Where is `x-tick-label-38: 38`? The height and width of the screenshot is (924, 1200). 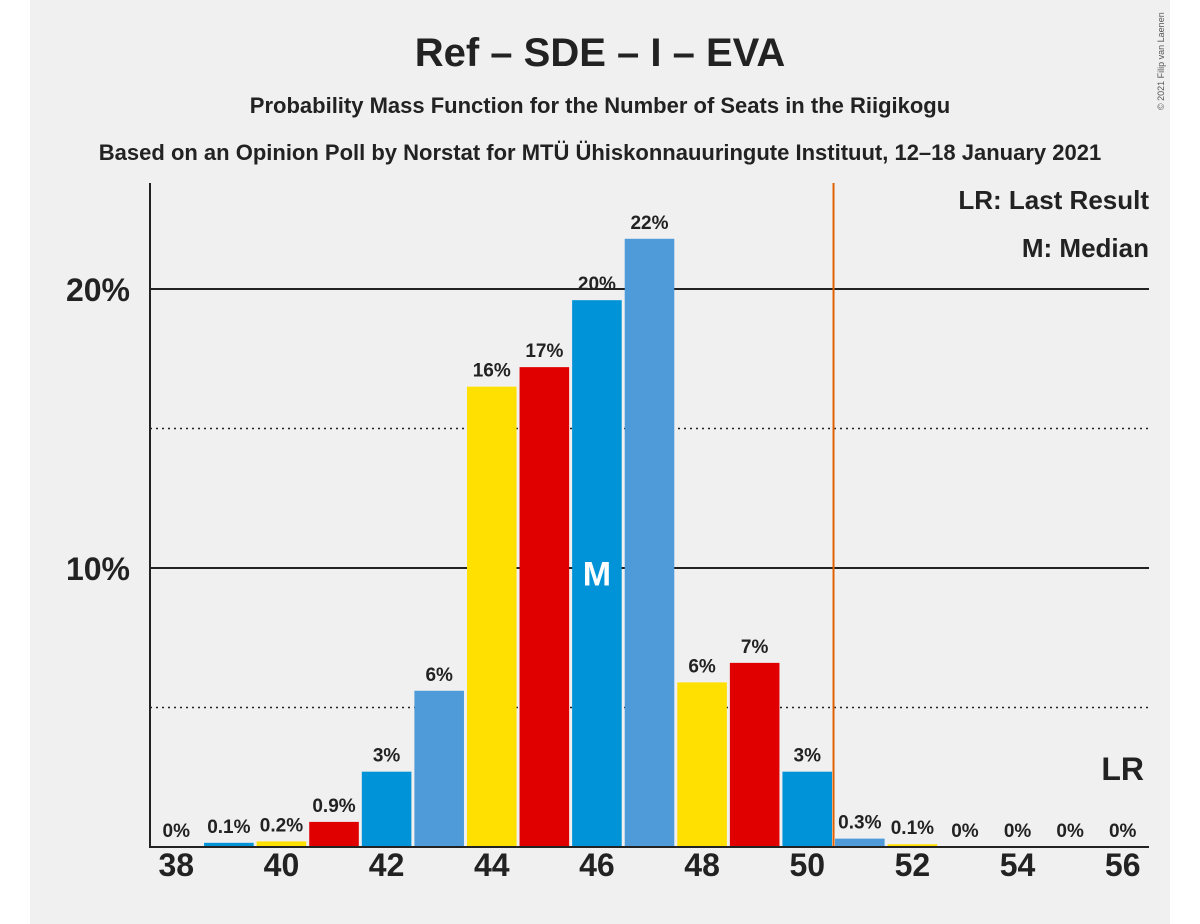
x-tick-label-38: 38 is located at coordinates (176, 865).